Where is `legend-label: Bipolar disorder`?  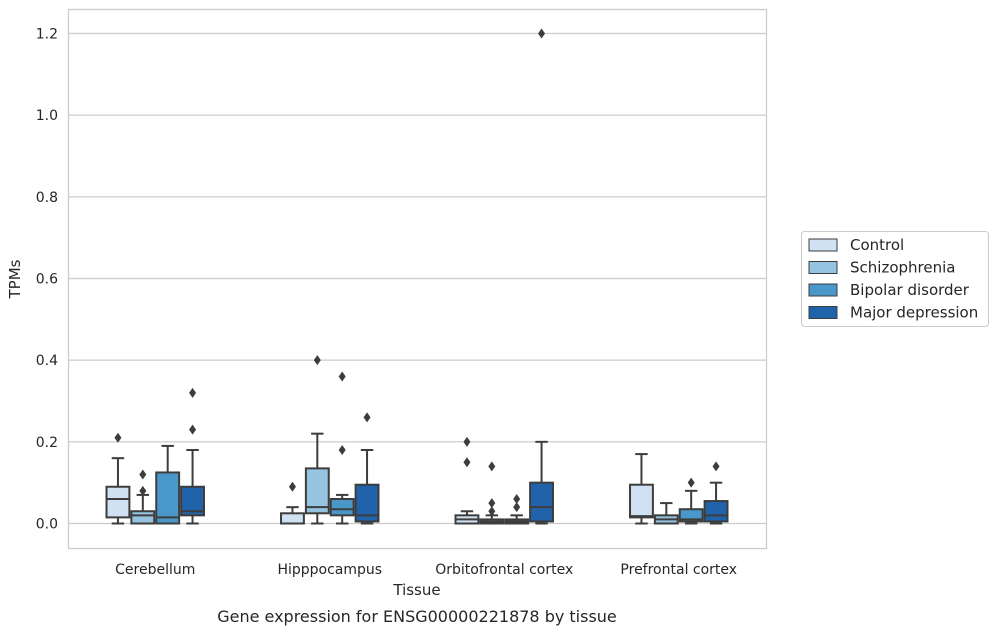 legend-label: Bipolar disorder is located at coordinates (910, 290).